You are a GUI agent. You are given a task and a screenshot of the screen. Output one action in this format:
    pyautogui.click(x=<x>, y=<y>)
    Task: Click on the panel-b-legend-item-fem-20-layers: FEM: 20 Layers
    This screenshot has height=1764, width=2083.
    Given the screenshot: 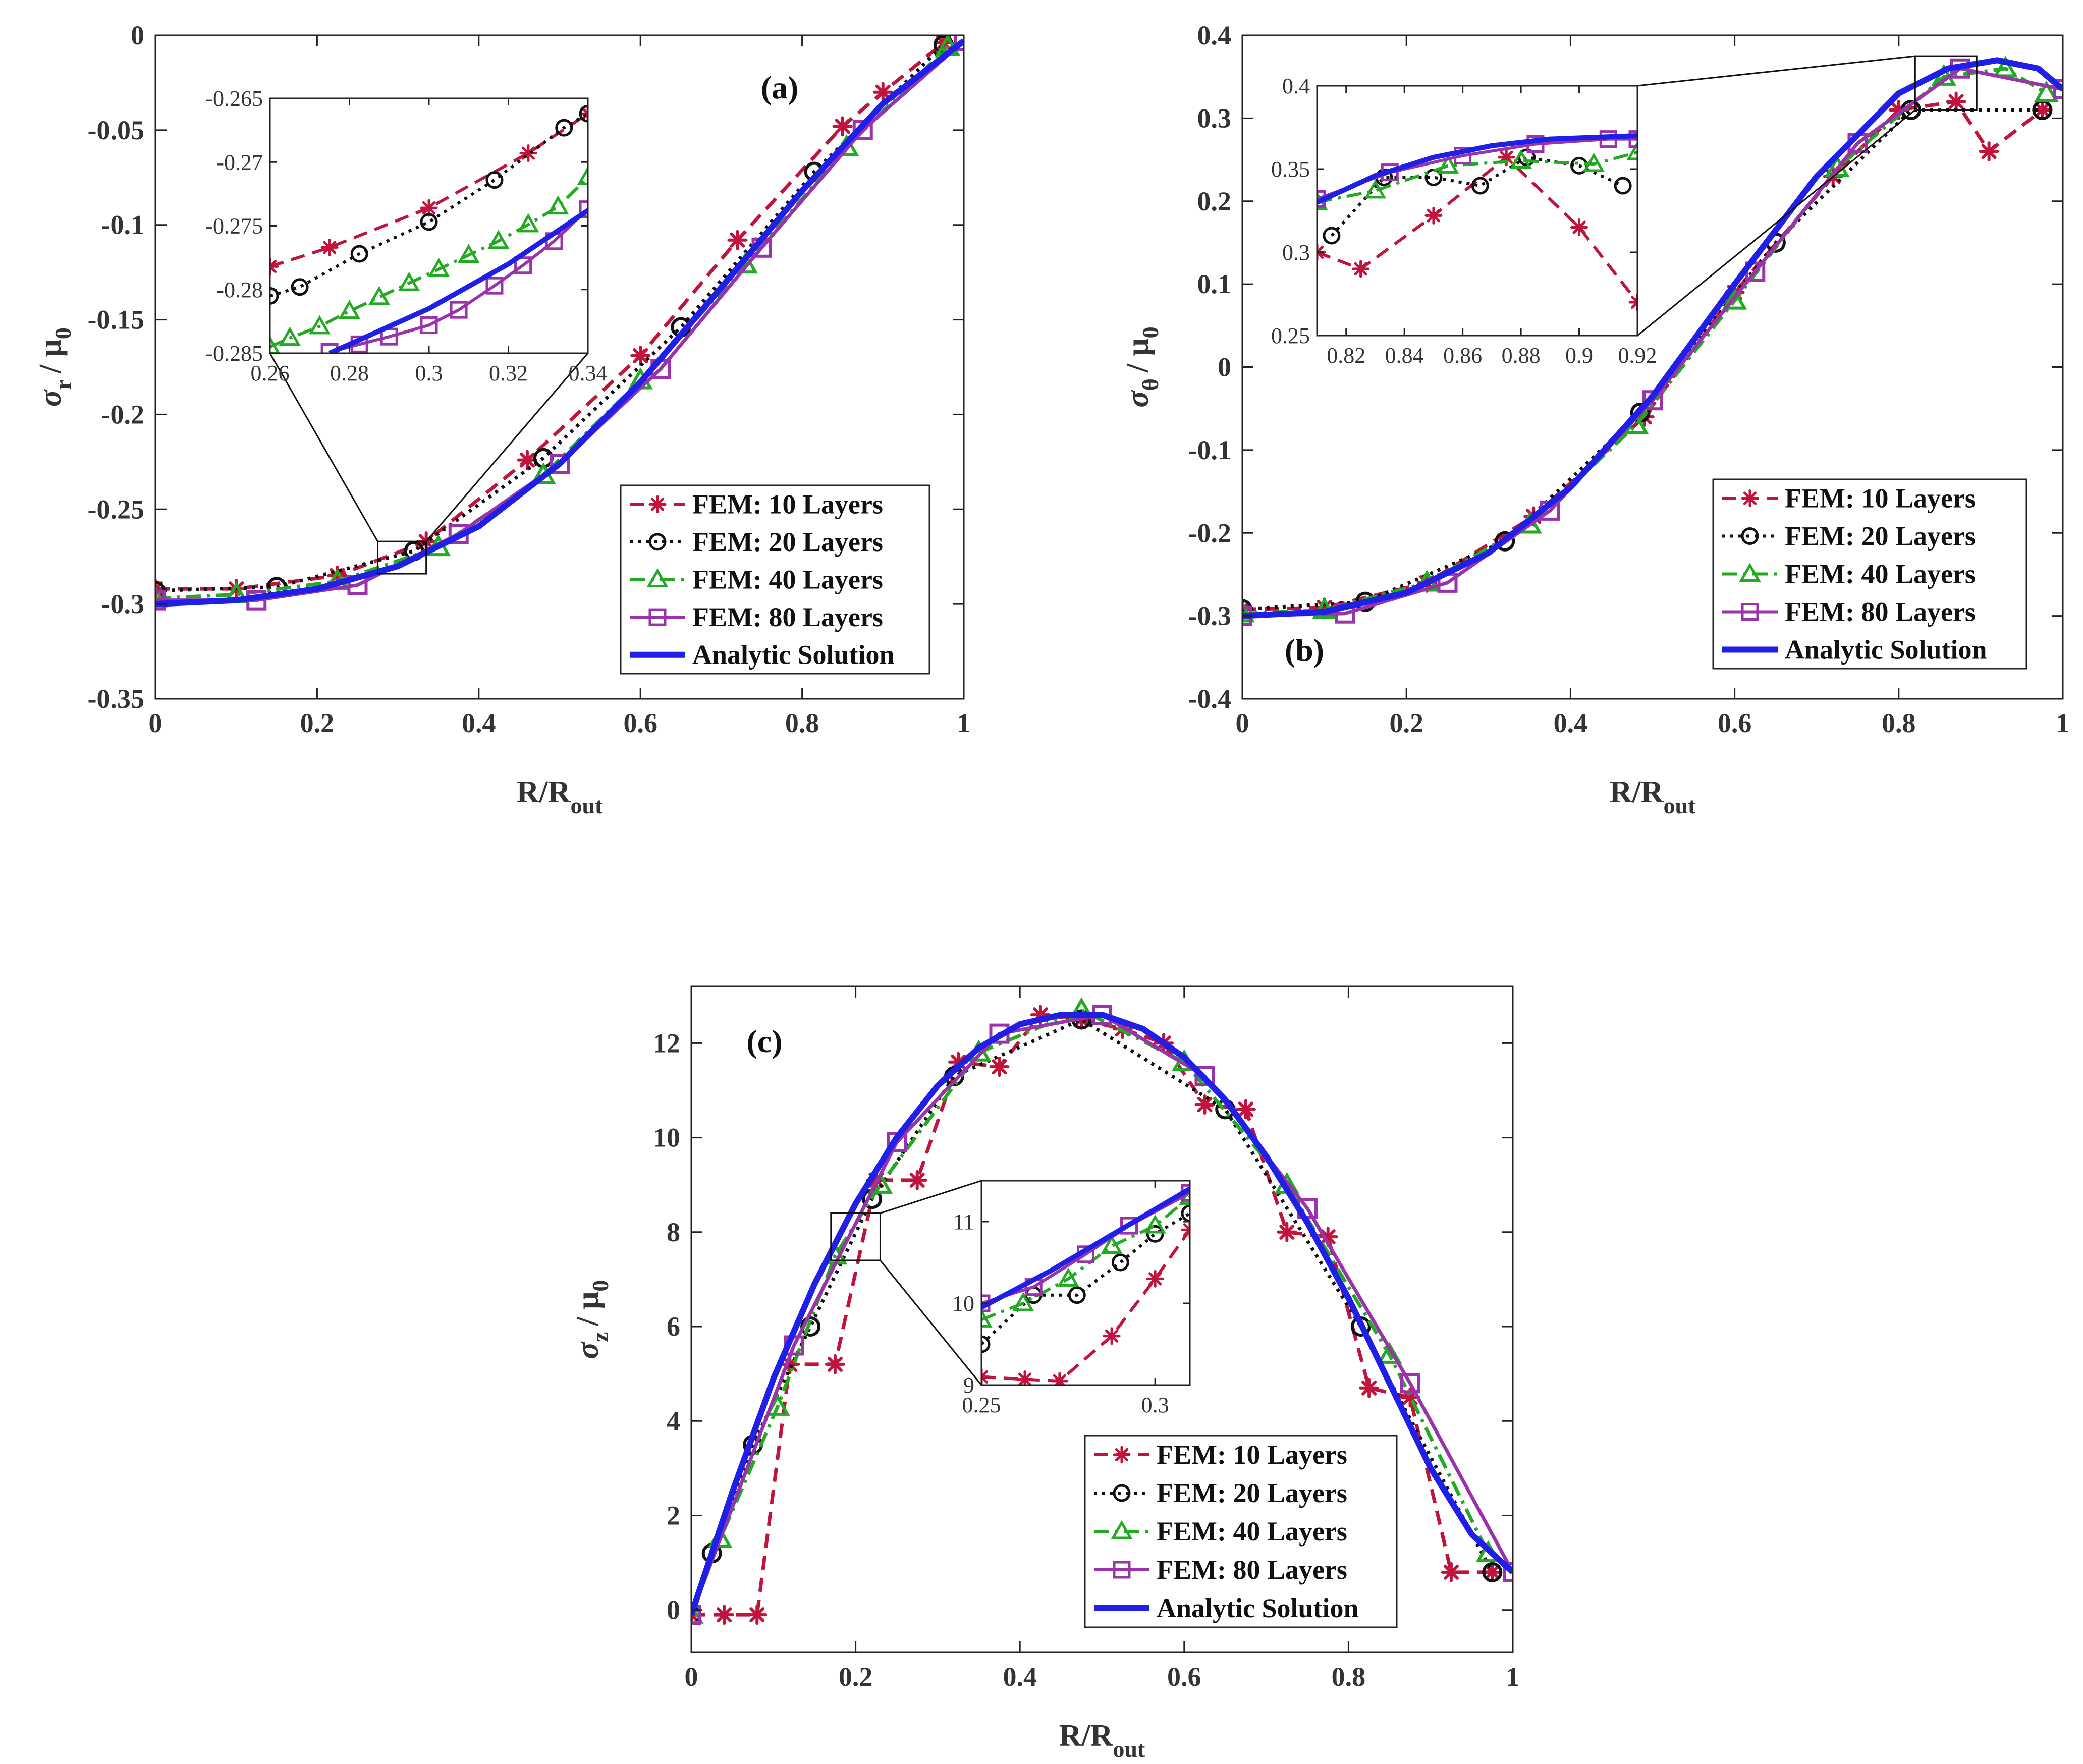 What is the action you would take?
    pyautogui.click(x=1849, y=536)
    